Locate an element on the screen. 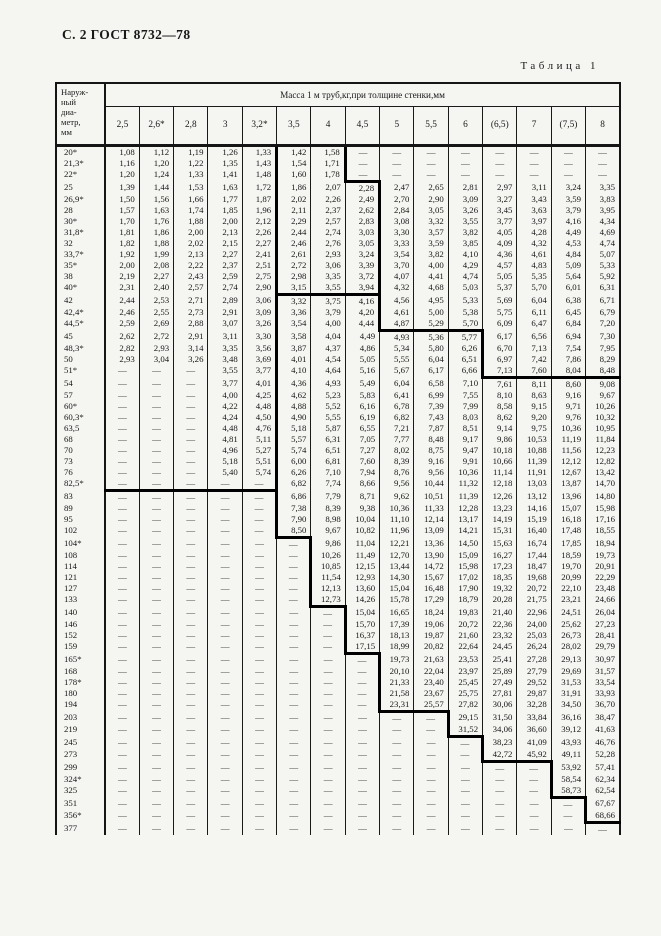 The image size is (661, 936). diameter-cell: 70 is located at coordinates (81, 450).